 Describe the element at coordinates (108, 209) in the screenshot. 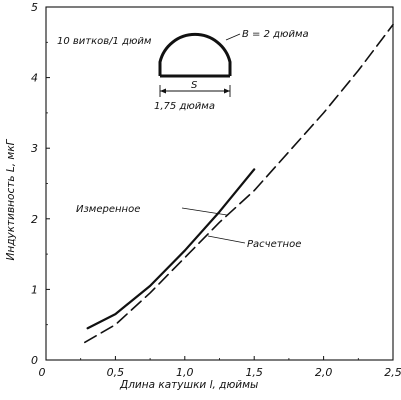

I see `measured-series-label: Измеренное` at that location.